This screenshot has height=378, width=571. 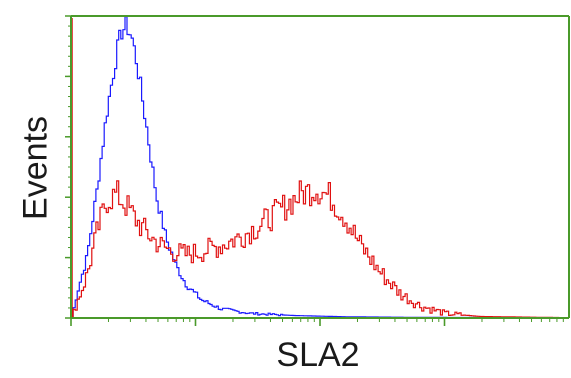 I want to click on y-axis-label: Events, so click(x=35, y=168).